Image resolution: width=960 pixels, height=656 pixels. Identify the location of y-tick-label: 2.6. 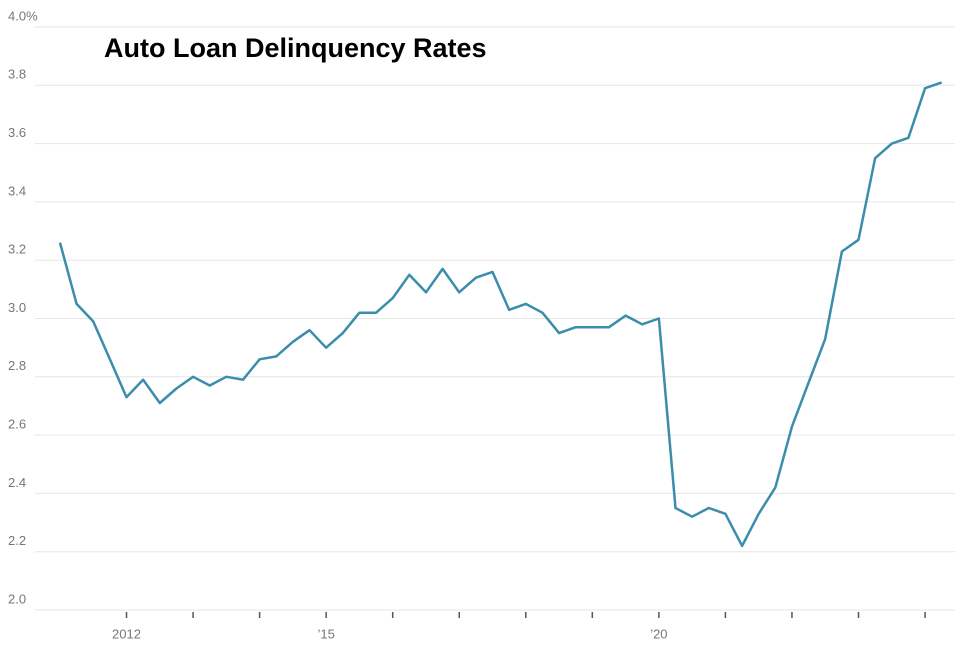
(17, 424).